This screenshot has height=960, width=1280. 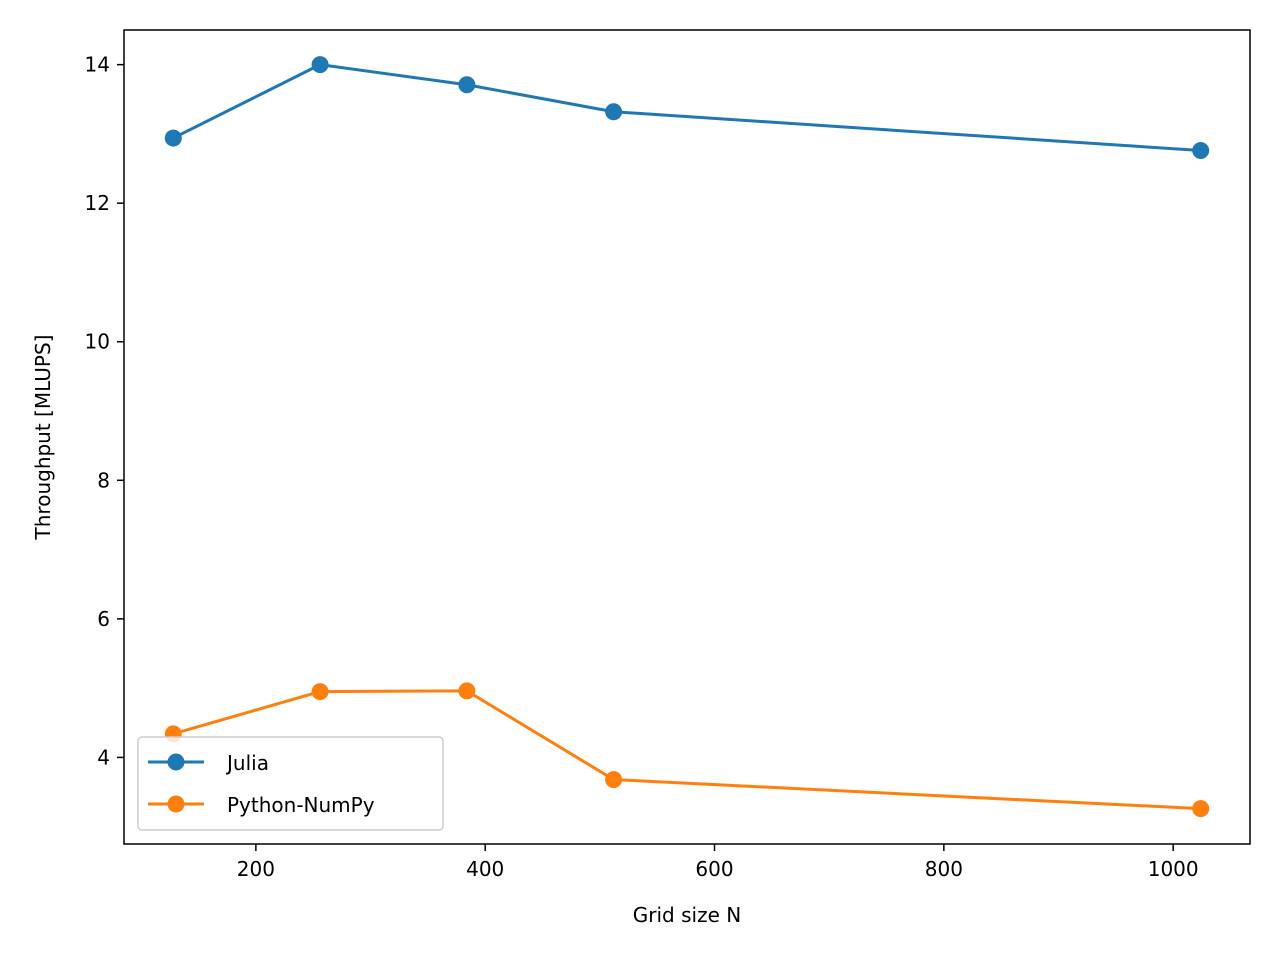 I want to click on y-tick-label: 10, so click(x=97, y=342).